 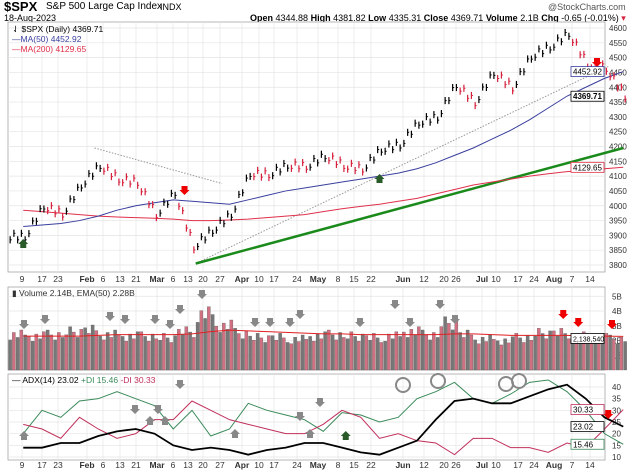 I want to click on ma50-tag: 4452.92, so click(x=587, y=72).